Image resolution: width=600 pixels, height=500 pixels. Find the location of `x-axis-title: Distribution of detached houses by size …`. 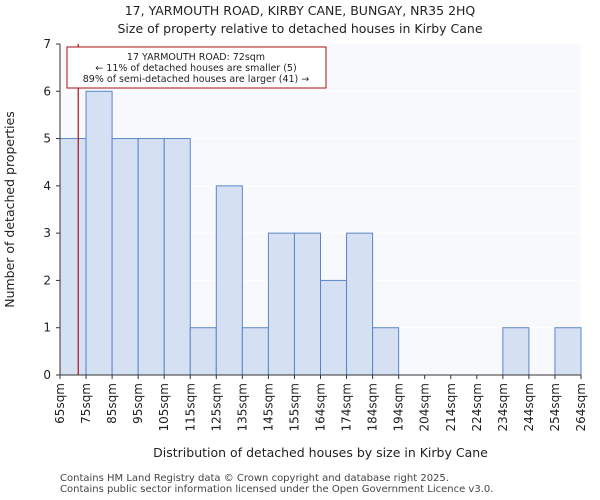

x-axis-title: Distribution of detached houses by size … is located at coordinates (320, 452).